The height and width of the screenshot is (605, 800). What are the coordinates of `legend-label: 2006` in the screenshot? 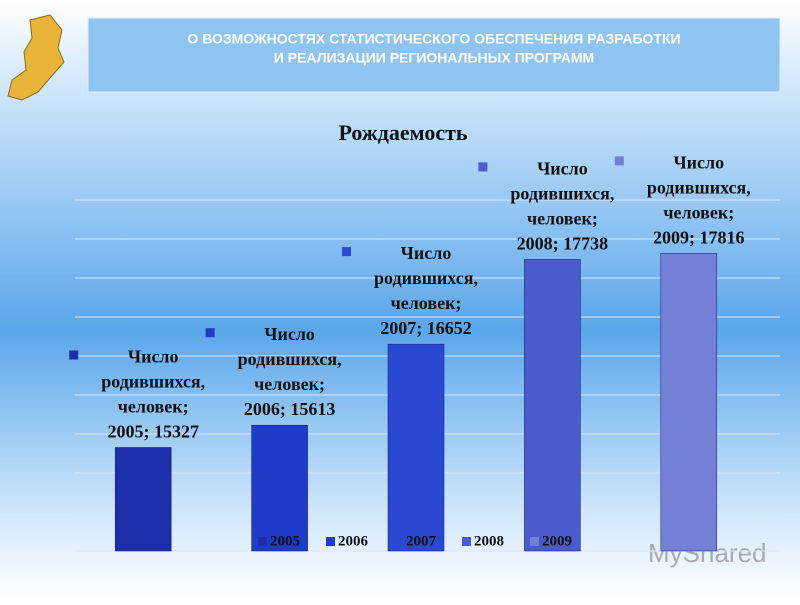 It's located at (353, 541).